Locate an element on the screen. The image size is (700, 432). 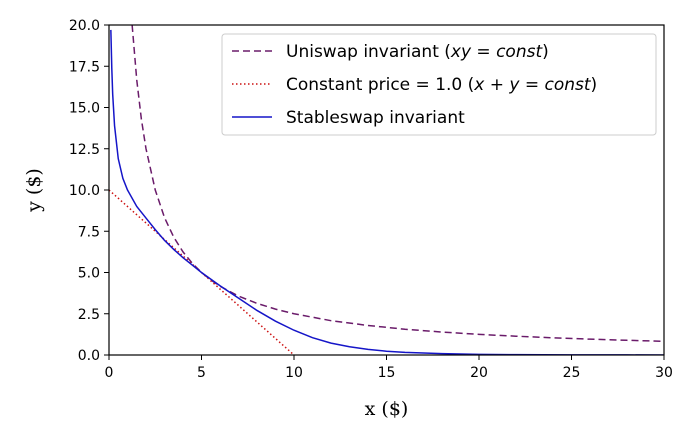
y-tick-label: 2.5 is located at coordinates (89, 315).